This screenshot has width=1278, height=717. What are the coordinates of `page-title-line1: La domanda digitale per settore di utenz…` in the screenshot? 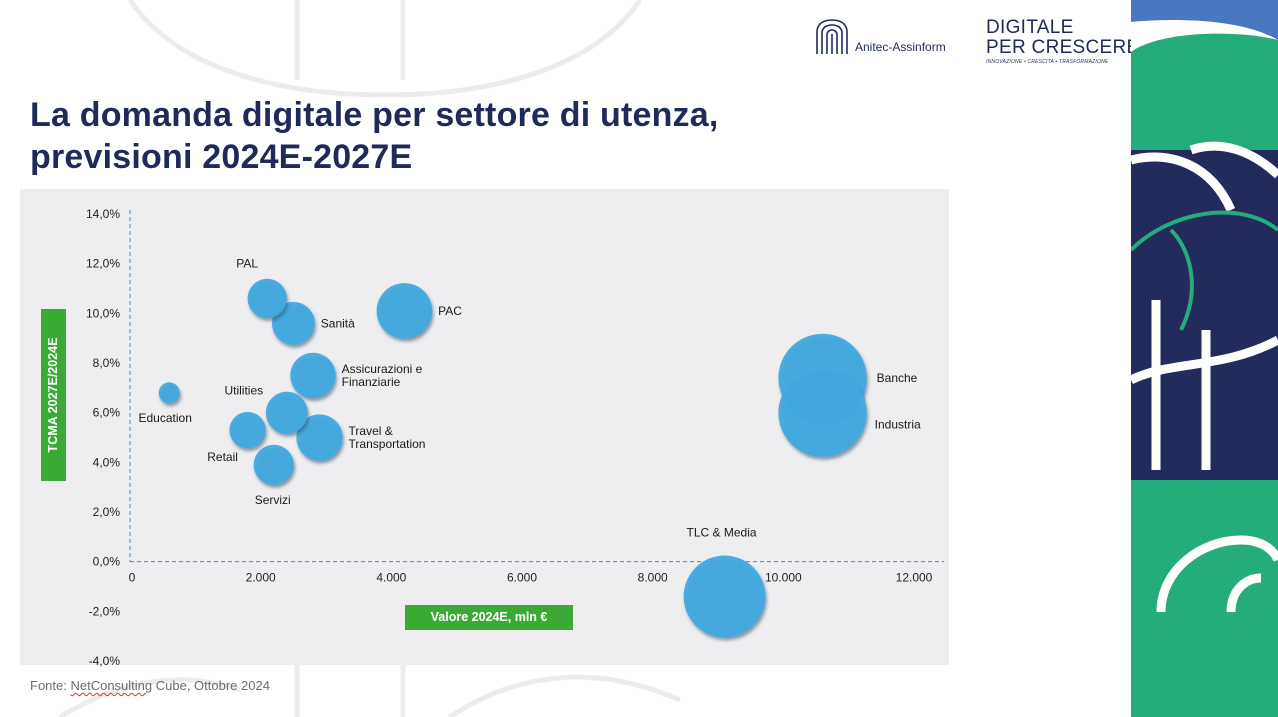 It's located at (374, 115).